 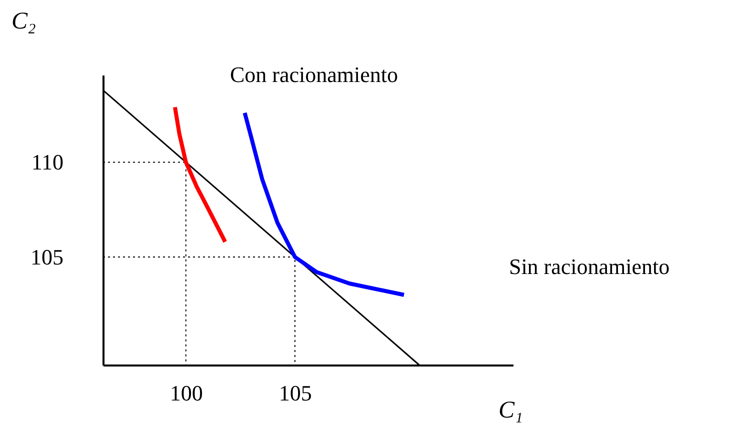 What do you see at coordinates (186, 393) in the screenshot?
I see `x-tick-label: 100` at bounding box center [186, 393].